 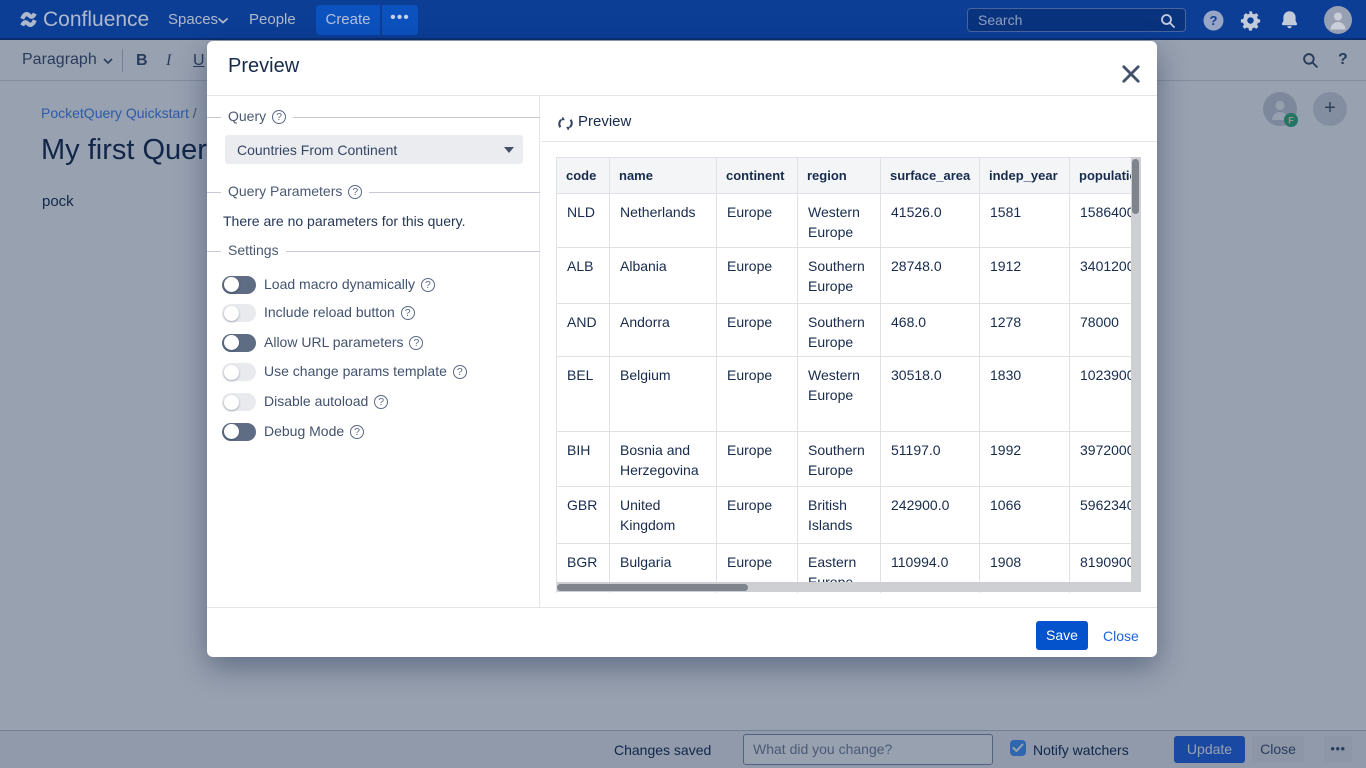 I want to click on svg-text: F, so click(x=1291, y=121).